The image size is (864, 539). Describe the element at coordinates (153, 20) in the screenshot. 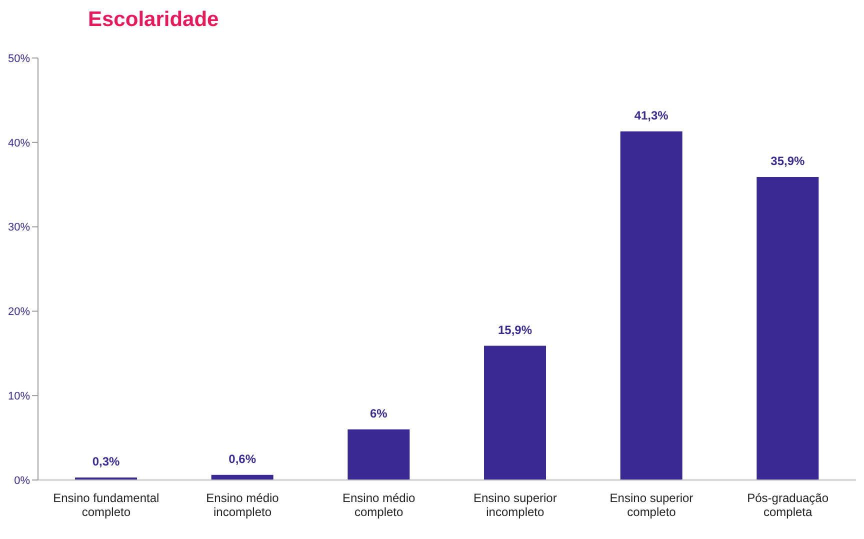

I see `chart-title: Escolaridade` at that location.